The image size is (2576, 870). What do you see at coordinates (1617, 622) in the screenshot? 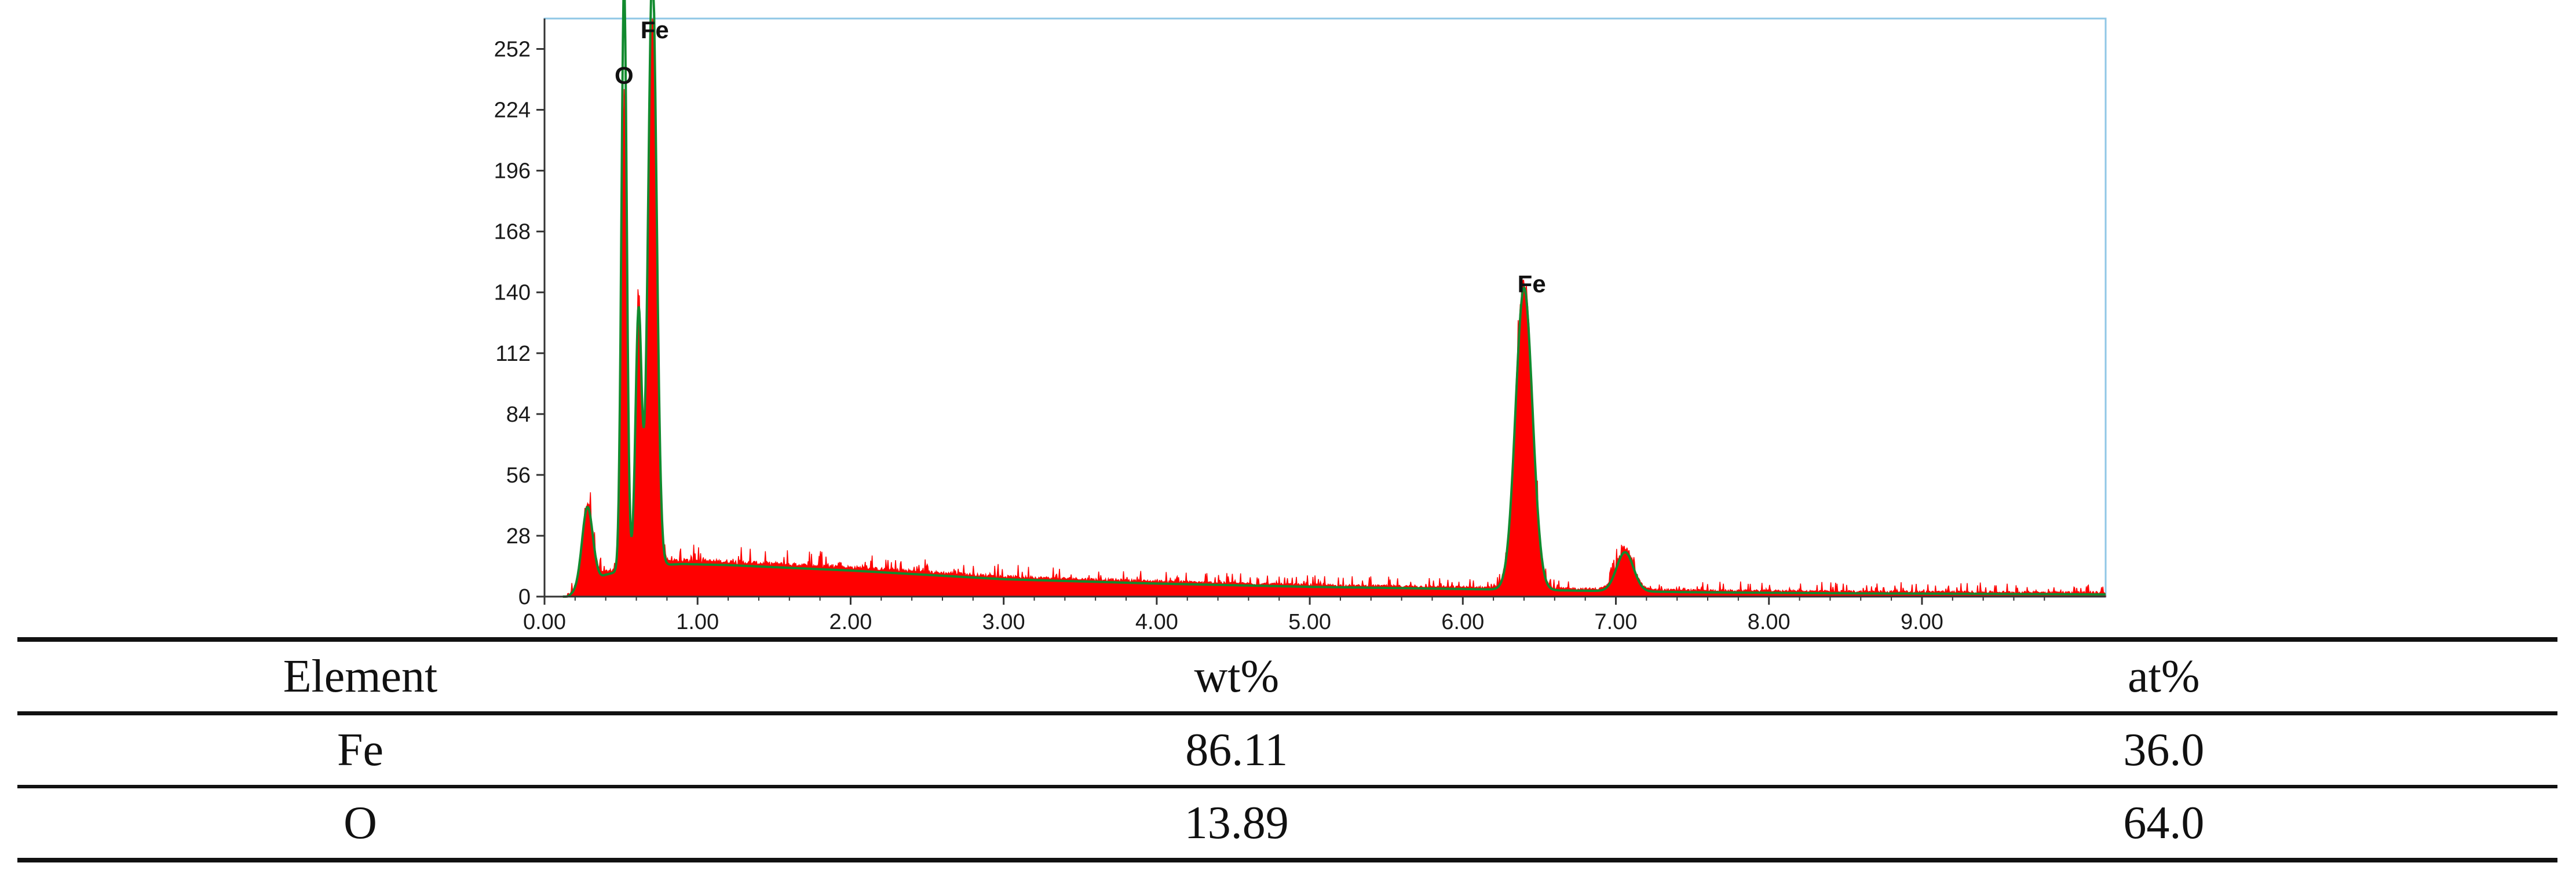
I see `x-tick-label: 7.00` at bounding box center [1617, 622].